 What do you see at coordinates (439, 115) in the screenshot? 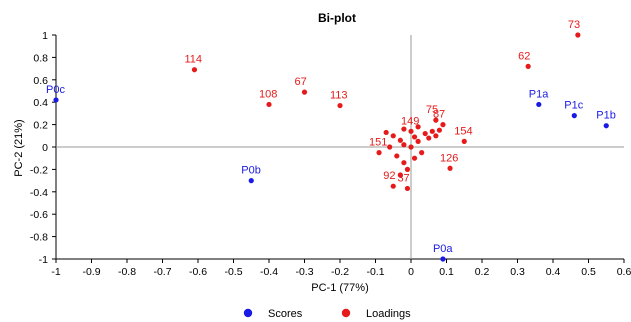
I see `loading-point-label: 87` at bounding box center [439, 115].